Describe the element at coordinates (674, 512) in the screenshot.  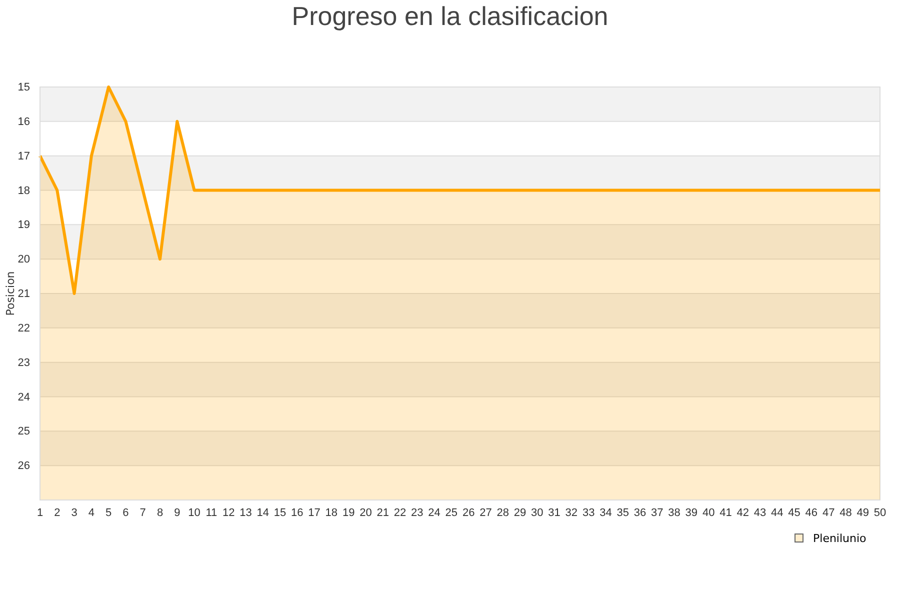
I see `x-tick-label: 38` at that location.